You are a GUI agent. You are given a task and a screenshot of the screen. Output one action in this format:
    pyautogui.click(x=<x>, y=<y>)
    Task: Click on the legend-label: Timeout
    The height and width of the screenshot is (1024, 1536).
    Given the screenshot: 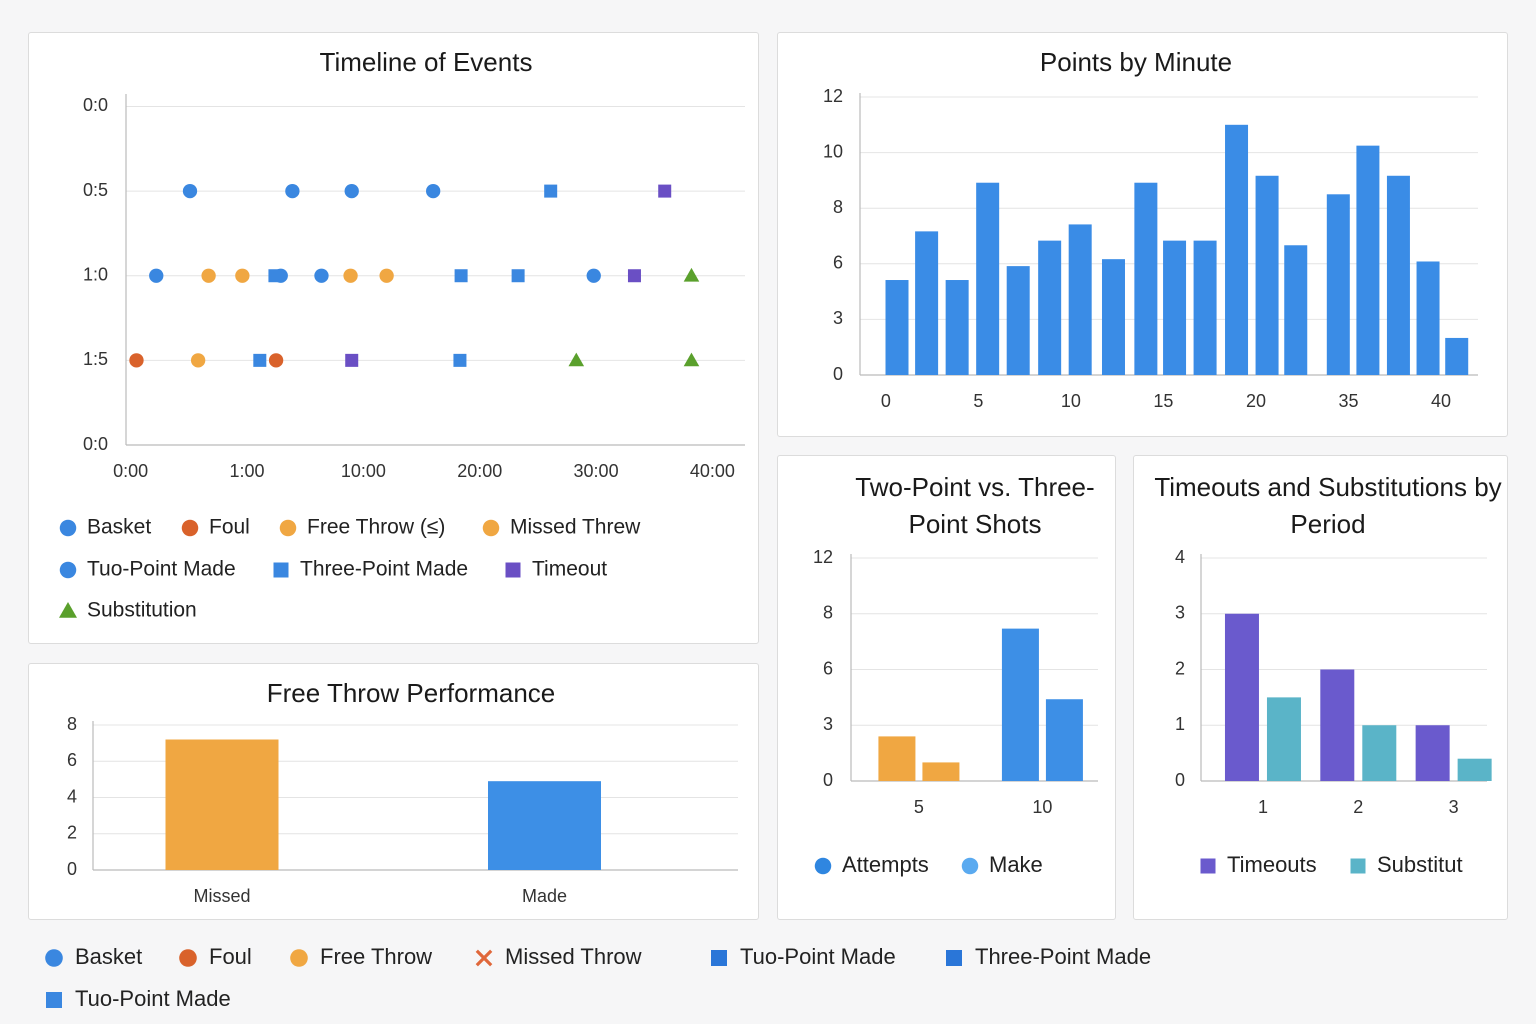 What is the action you would take?
    pyautogui.click(x=569, y=569)
    